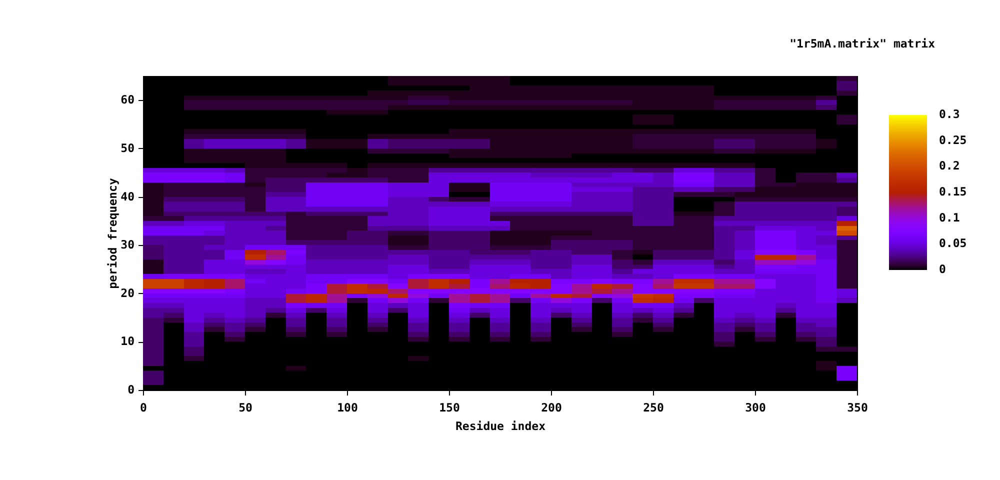  Describe the element at coordinates (953, 191) in the screenshot. I see `color-bar-label: 0.15` at that location.